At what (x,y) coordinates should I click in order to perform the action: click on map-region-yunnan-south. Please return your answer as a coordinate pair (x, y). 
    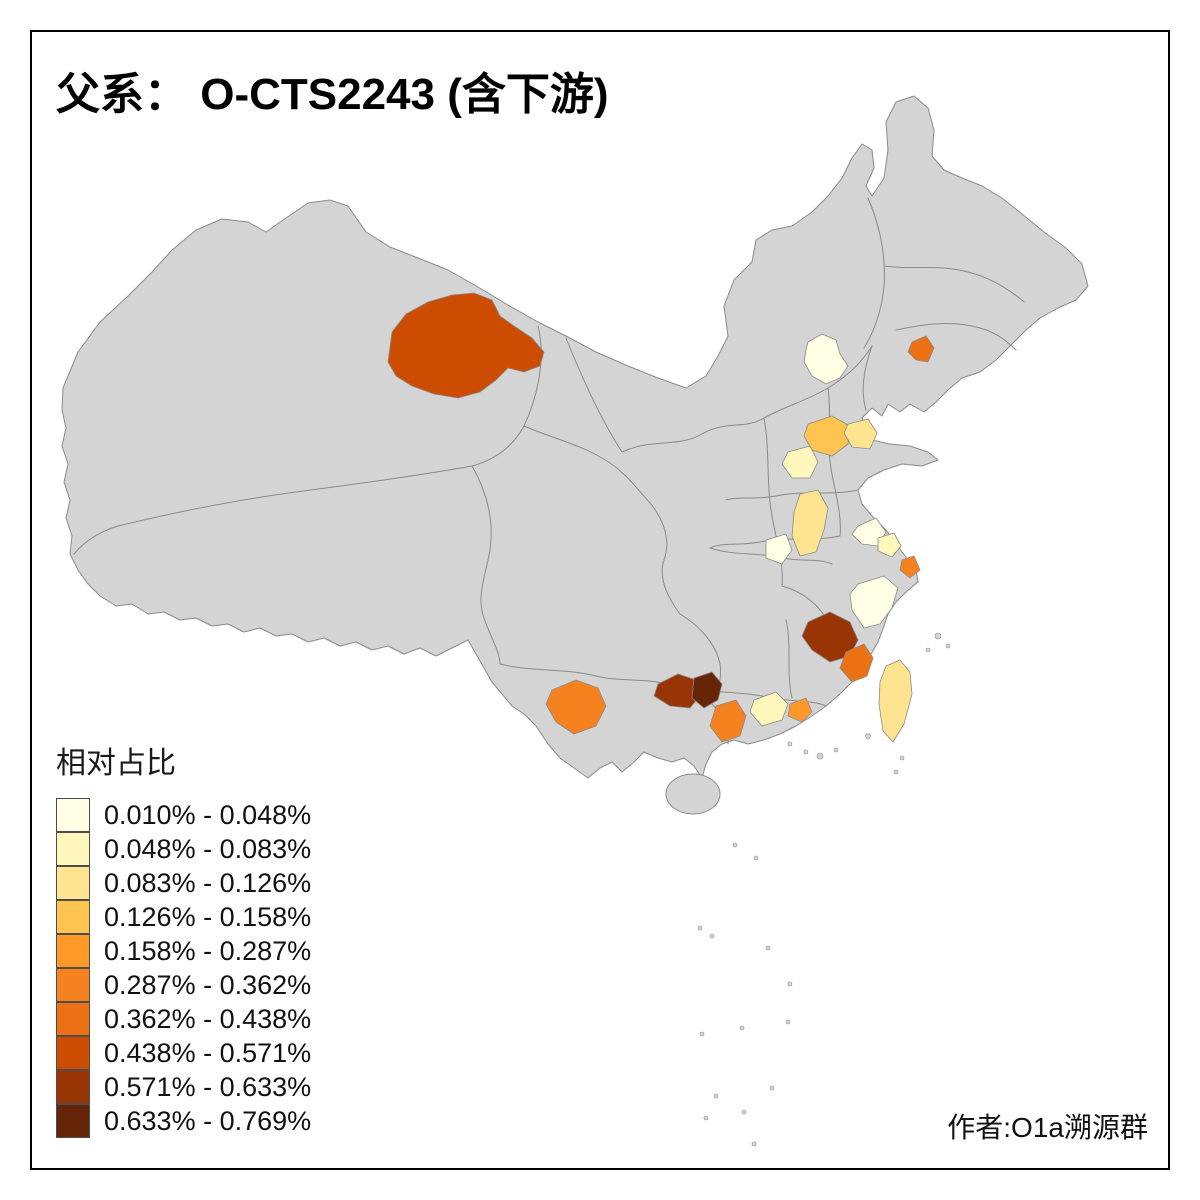
    Looking at the image, I should click on (576, 707).